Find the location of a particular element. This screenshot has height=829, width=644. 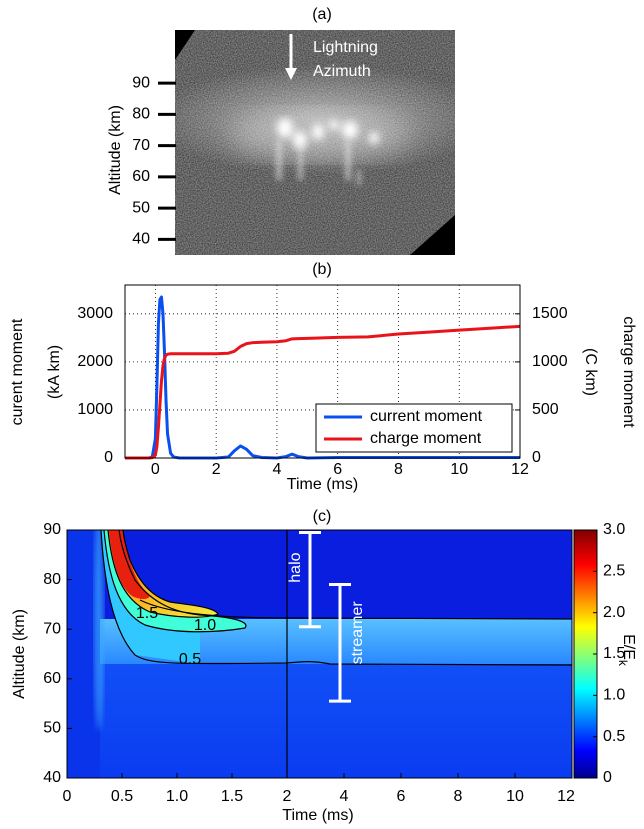

legend-box is located at coordinates (414, 428).